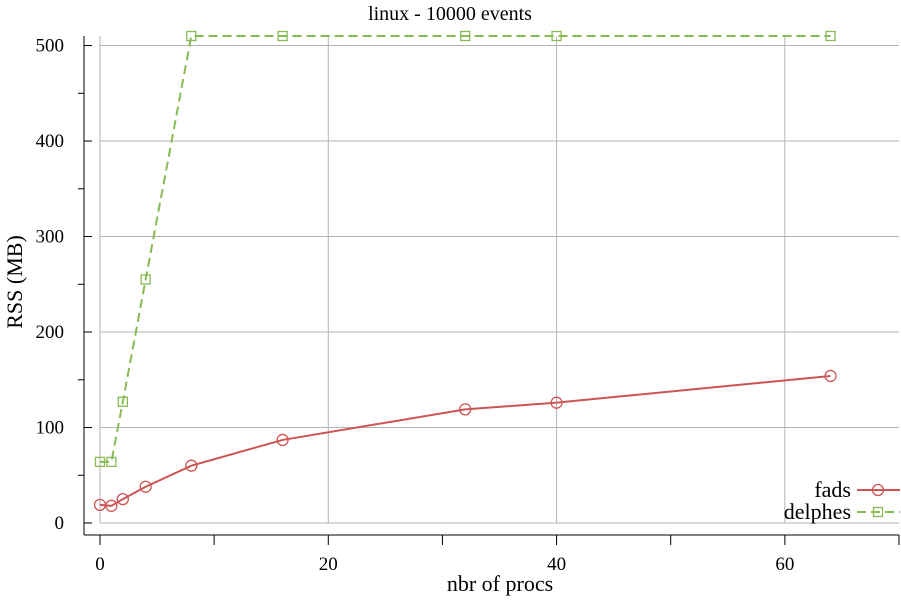  I want to click on x-tick-label: 60, so click(784, 564).